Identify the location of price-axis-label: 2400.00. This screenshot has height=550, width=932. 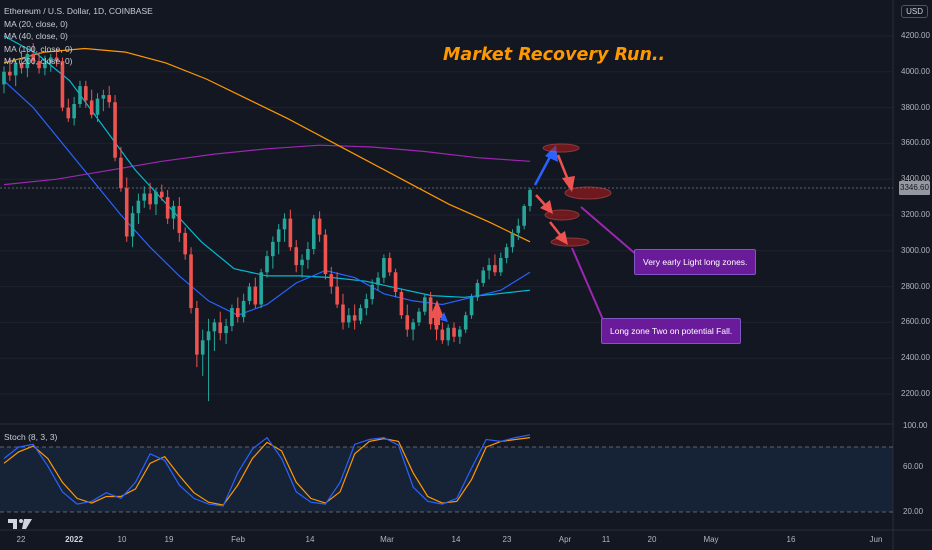
(915, 358).